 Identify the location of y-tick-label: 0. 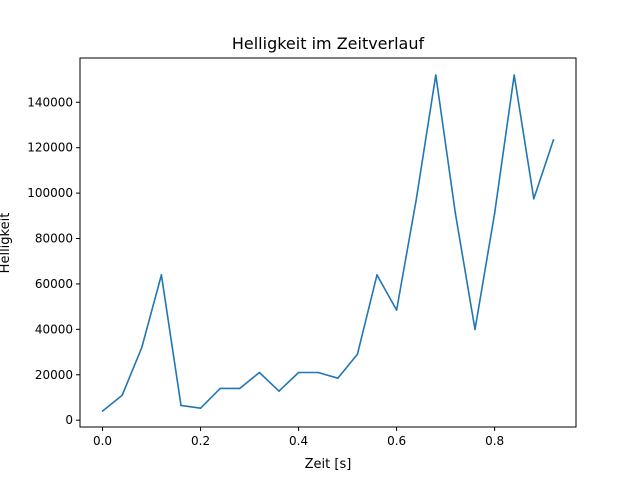
(69, 420).